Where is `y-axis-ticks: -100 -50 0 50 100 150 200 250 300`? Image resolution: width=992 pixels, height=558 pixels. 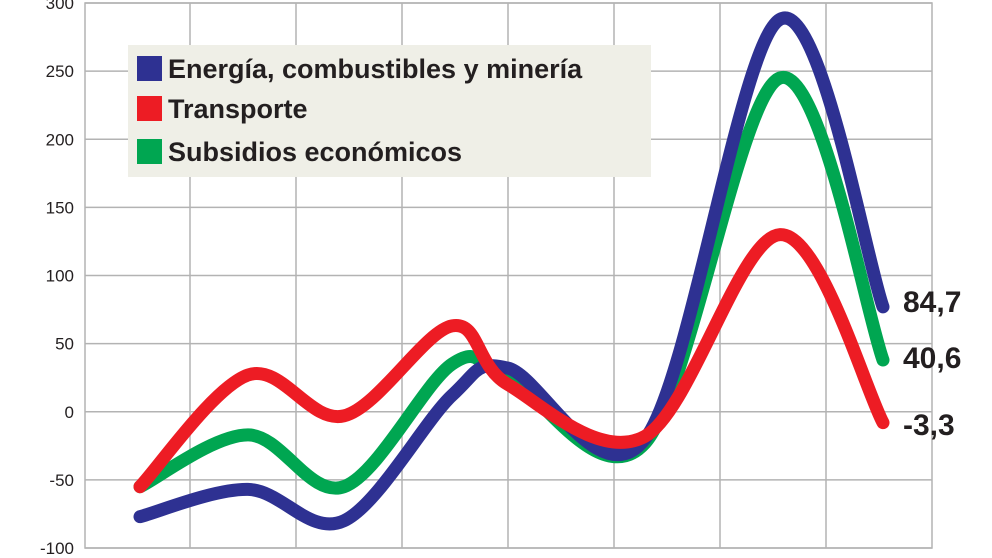
y-axis-ticks: -100 -50 0 50 100 150 200 250 300 is located at coordinates (57, 279).